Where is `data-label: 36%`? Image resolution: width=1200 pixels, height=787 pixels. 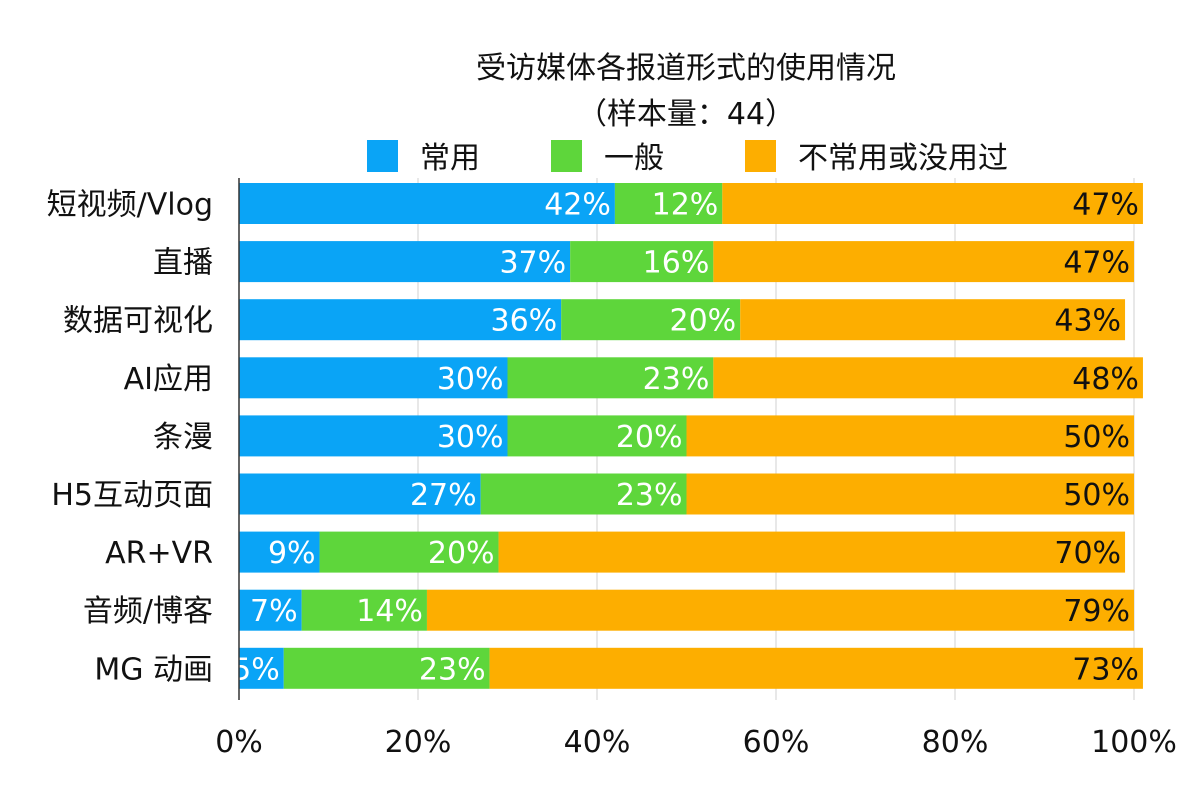
data-label: 36% is located at coordinates (524, 321).